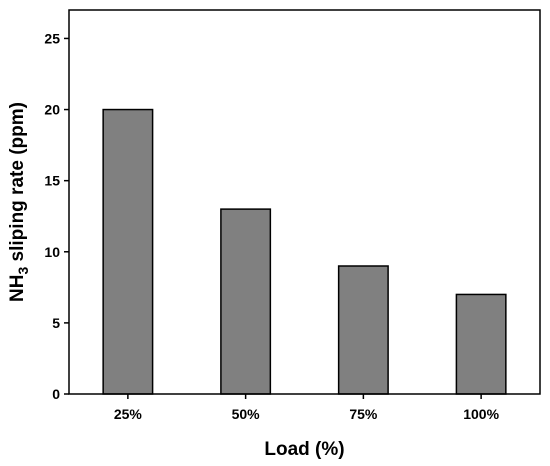  What do you see at coordinates (363, 414) in the screenshot?
I see `x-tick-label: 75%` at bounding box center [363, 414].